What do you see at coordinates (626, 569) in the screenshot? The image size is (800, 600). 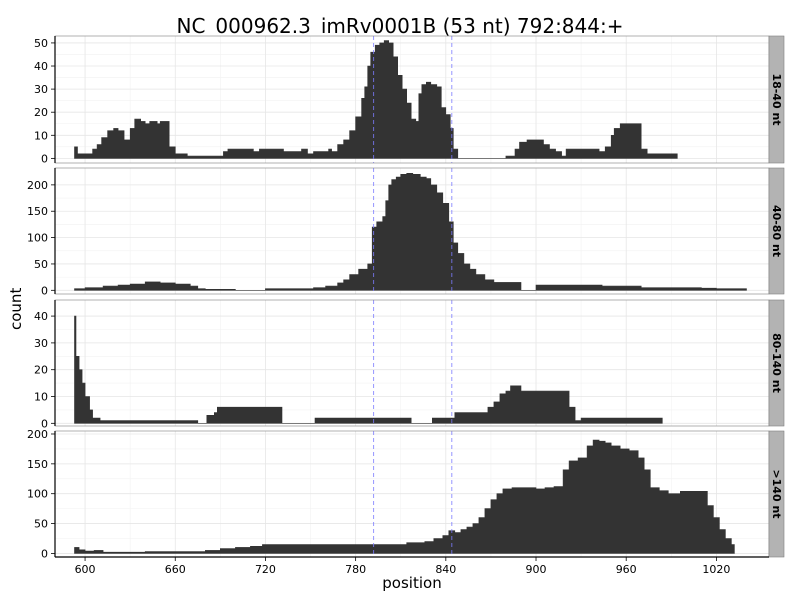 I see `x-tick-label: 960` at bounding box center [626, 569].